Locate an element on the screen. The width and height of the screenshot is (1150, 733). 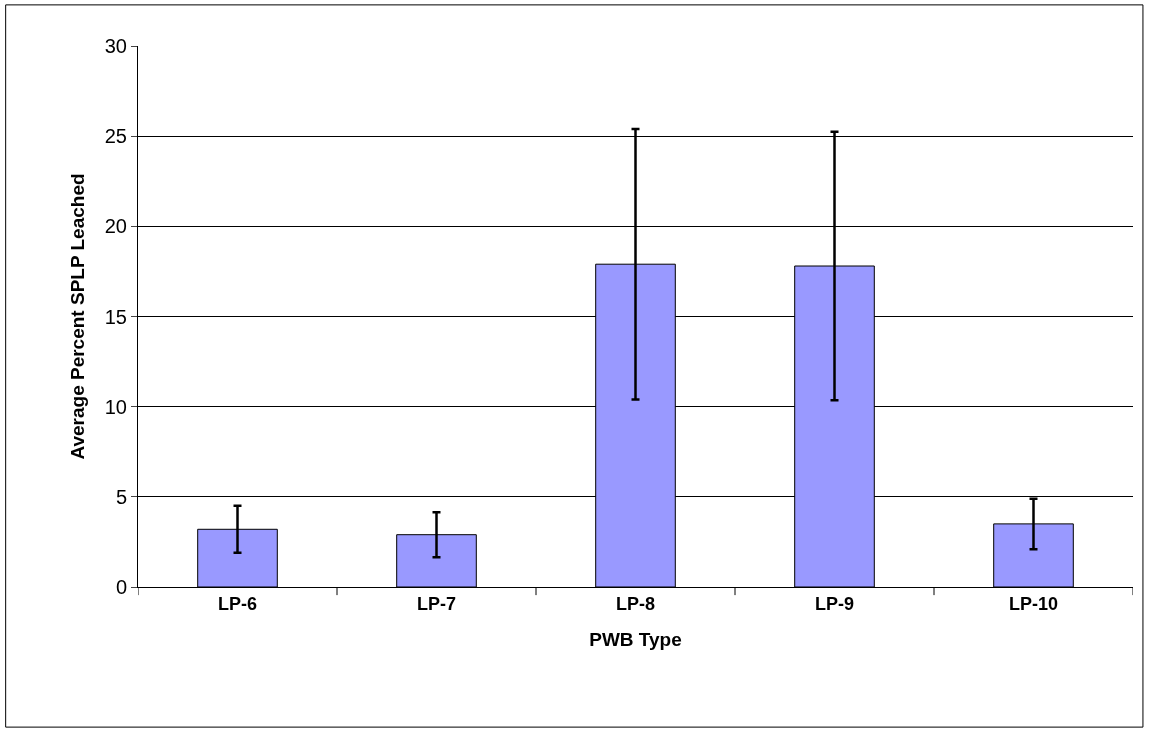
x-axis-title: PWB Type is located at coordinates (635, 640).